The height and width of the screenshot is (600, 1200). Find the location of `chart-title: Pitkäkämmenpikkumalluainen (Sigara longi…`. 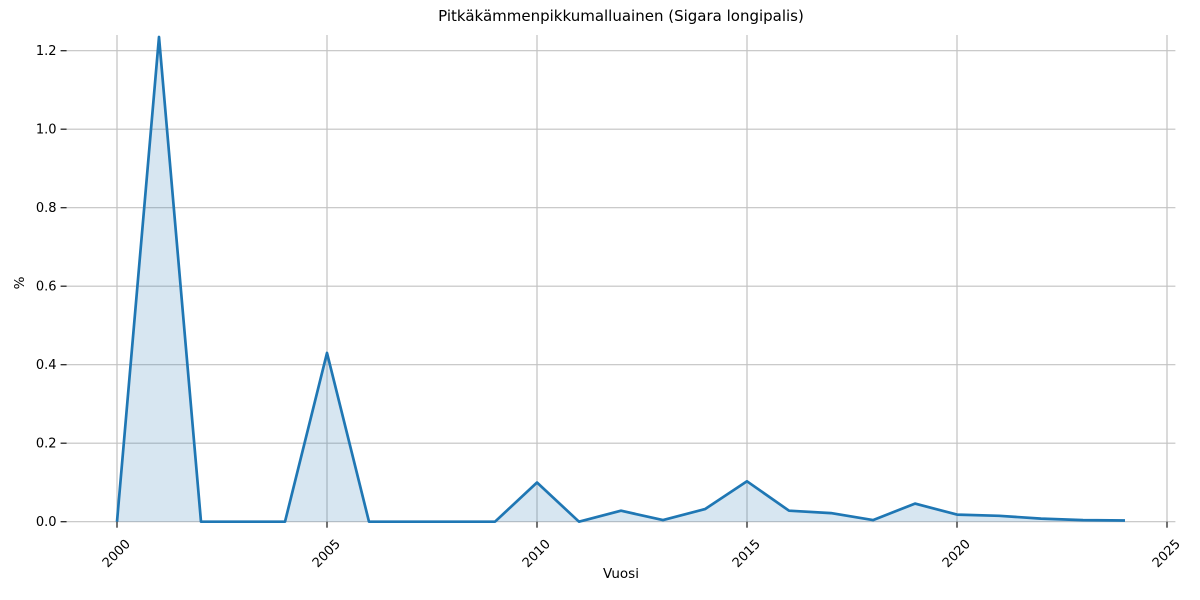

chart-title: Pitkäkämmenpikkumalluainen (Sigara longi… is located at coordinates (621, 16).